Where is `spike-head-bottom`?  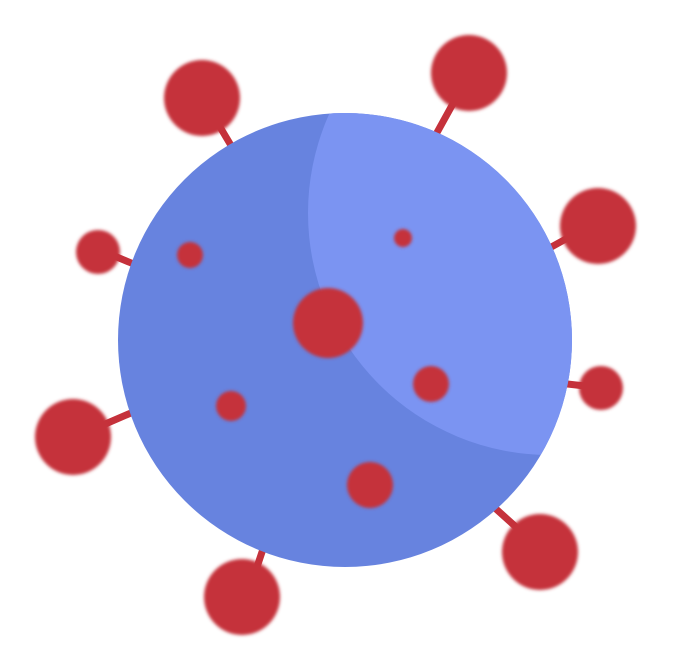
spike-head-bottom is located at coordinates (242, 597).